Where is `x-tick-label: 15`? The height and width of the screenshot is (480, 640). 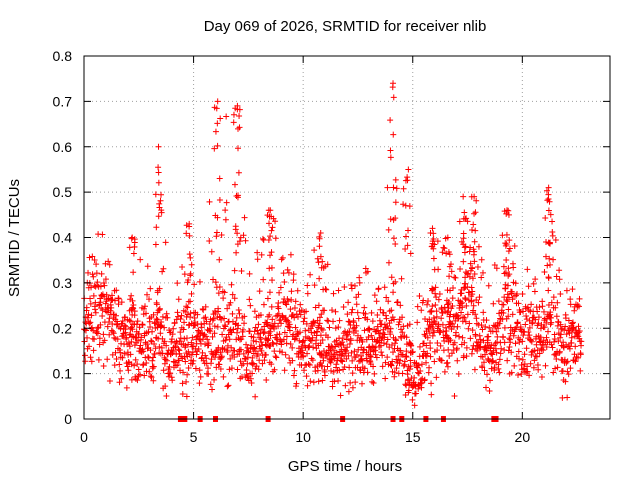 x-tick-label: 15 is located at coordinates (413, 437).